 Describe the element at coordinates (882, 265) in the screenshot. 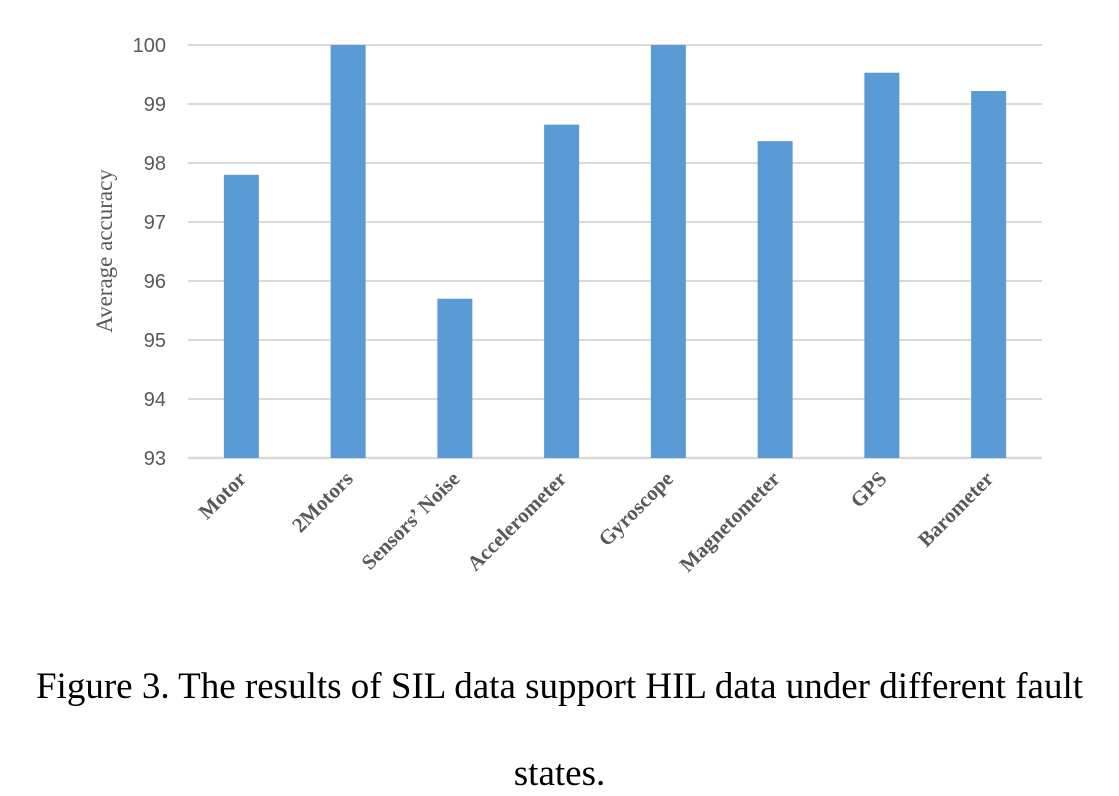

I see `bar-gps` at that location.